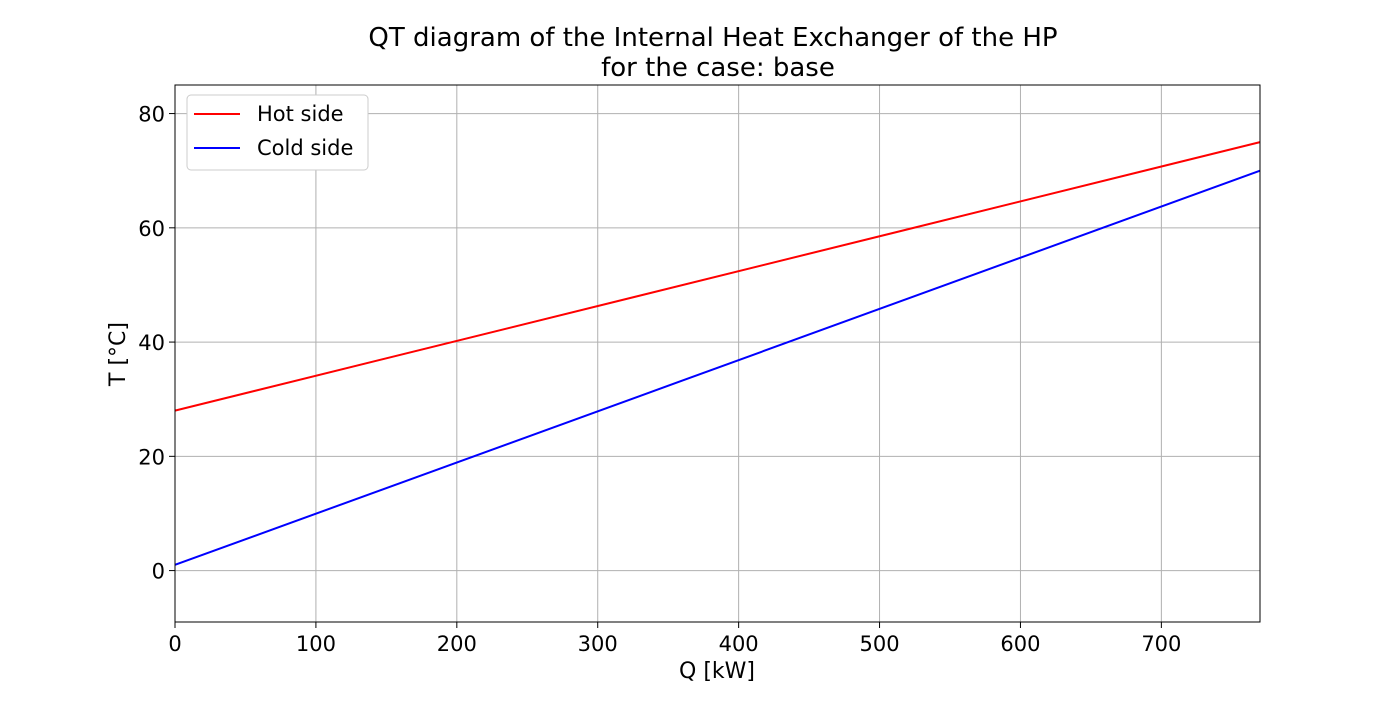 Image resolution: width=1400 pixels, height=704 pixels. I want to click on y-tick-label: 40, so click(151, 343).